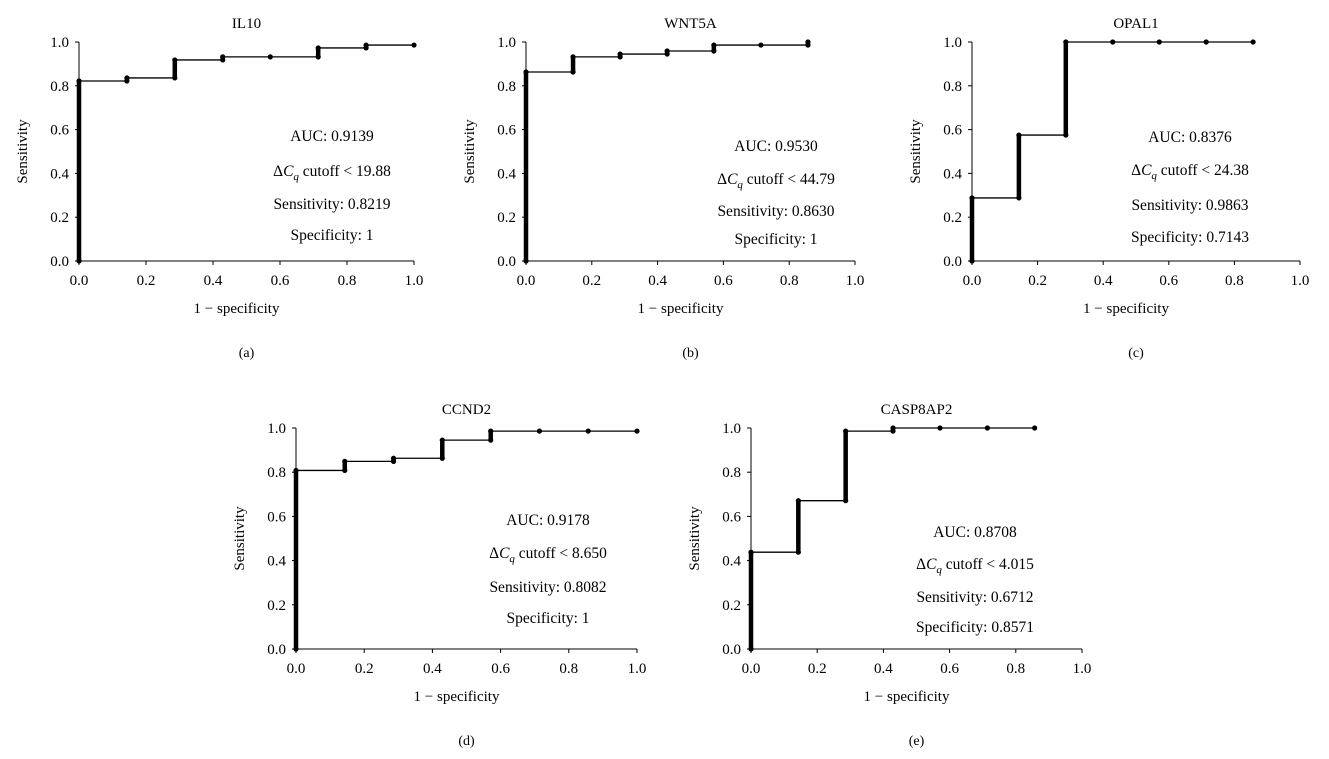 The height and width of the screenshot is (759, 1329). Describe the element at coordinates (332, 136) in the screenshot. I see `annotation-0: AUC: 0.9139` at that location.